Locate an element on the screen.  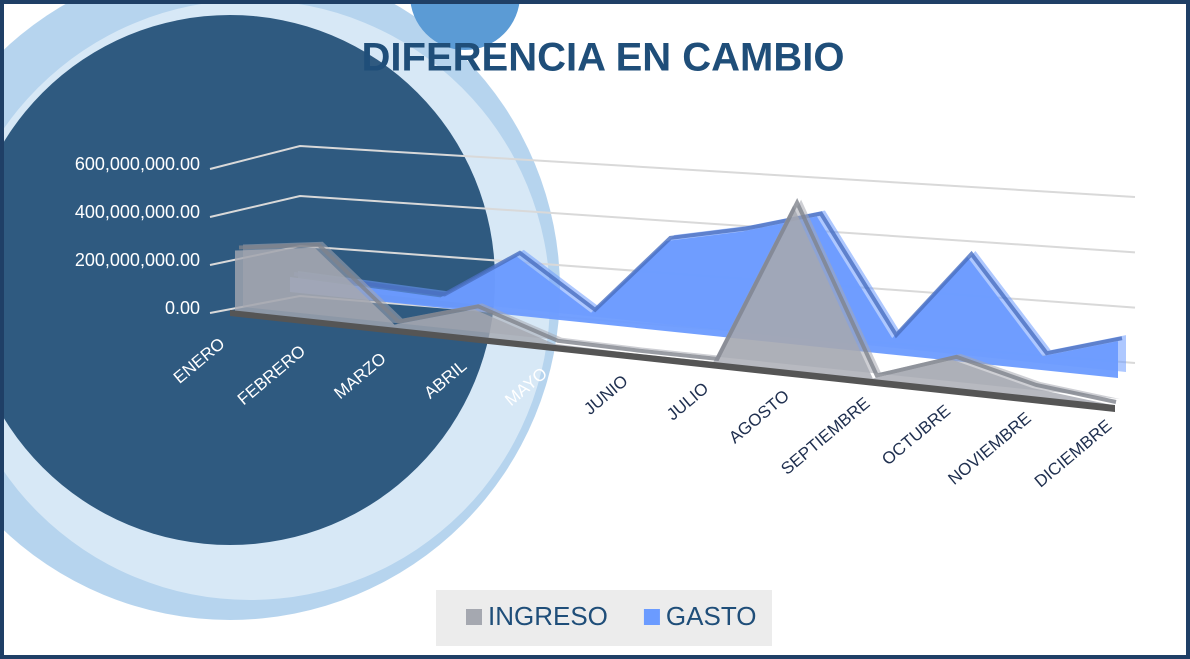
y-tick-label: 200,000,000.00 is located at coordinates (137, 260).